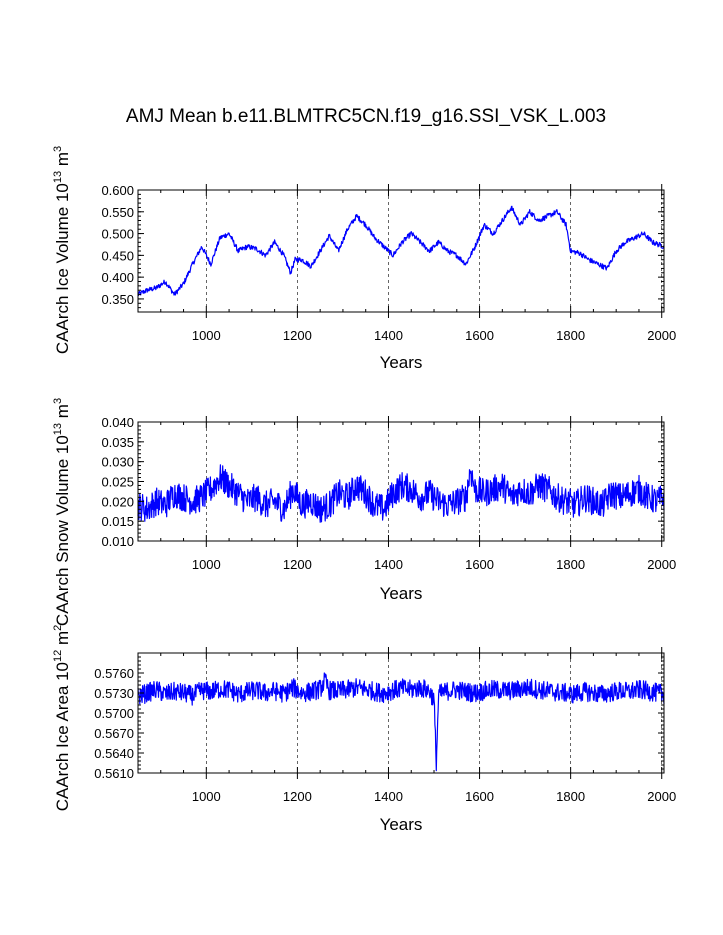 This screenshot has height=935, width=723. Describe the element at coordinates (117, 277) in the screenshot. I see `y-tick-label: 0.400` at that location.